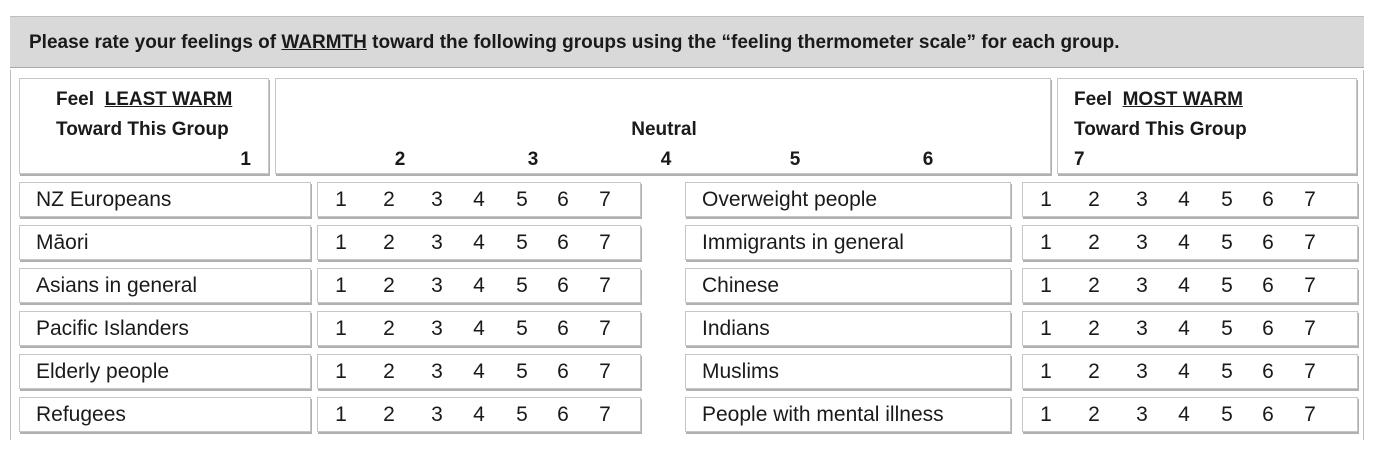 This screenshot has height=452, width=1374. What do you see at coordinates (533, 159) in the screenshot?
I see `header-number-3: 3` at bounding box center [533, 159].